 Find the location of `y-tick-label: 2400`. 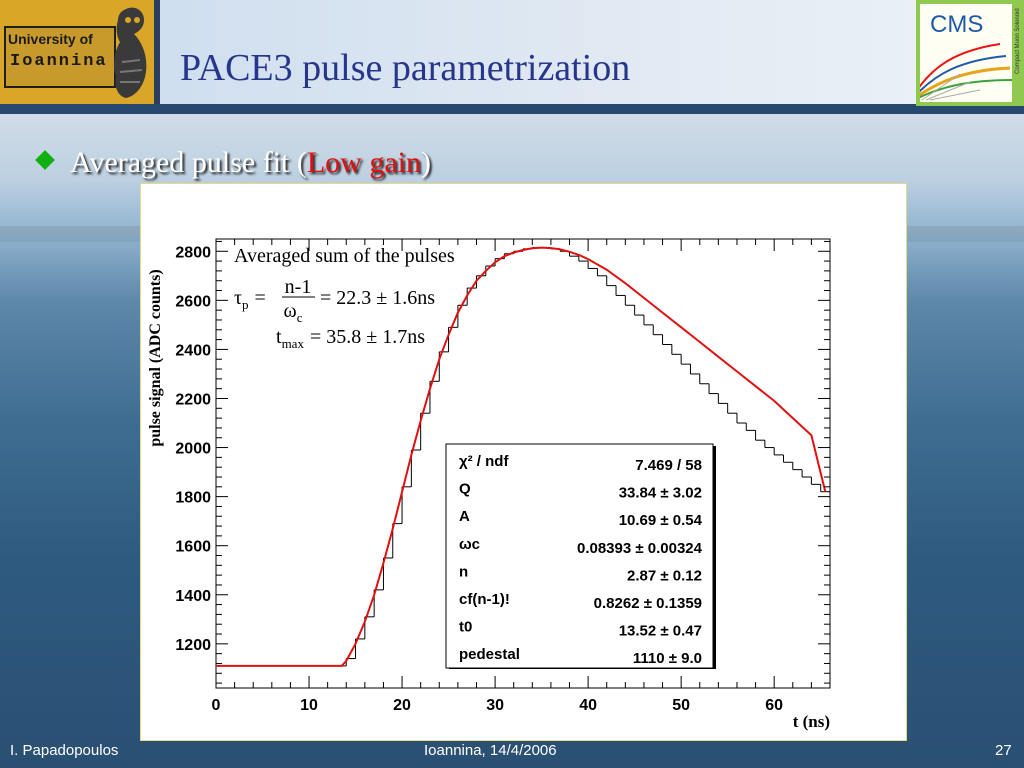

y-tick-label: 2400 is located at coordinates (193, 350).